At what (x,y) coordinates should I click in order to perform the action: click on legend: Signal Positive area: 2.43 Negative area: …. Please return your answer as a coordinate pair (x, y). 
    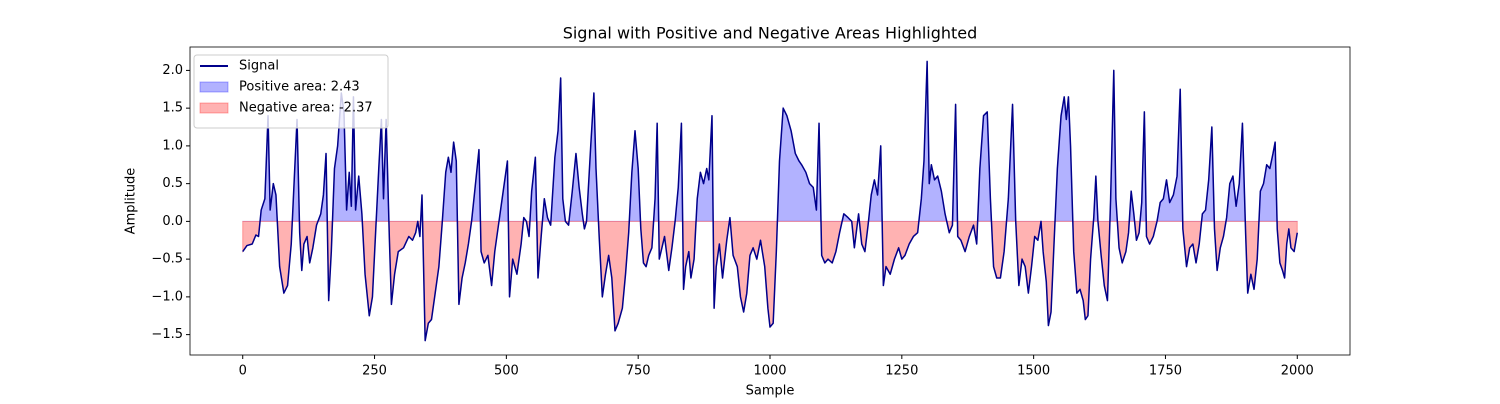
    Looking at the image, I should click on (291, 91).